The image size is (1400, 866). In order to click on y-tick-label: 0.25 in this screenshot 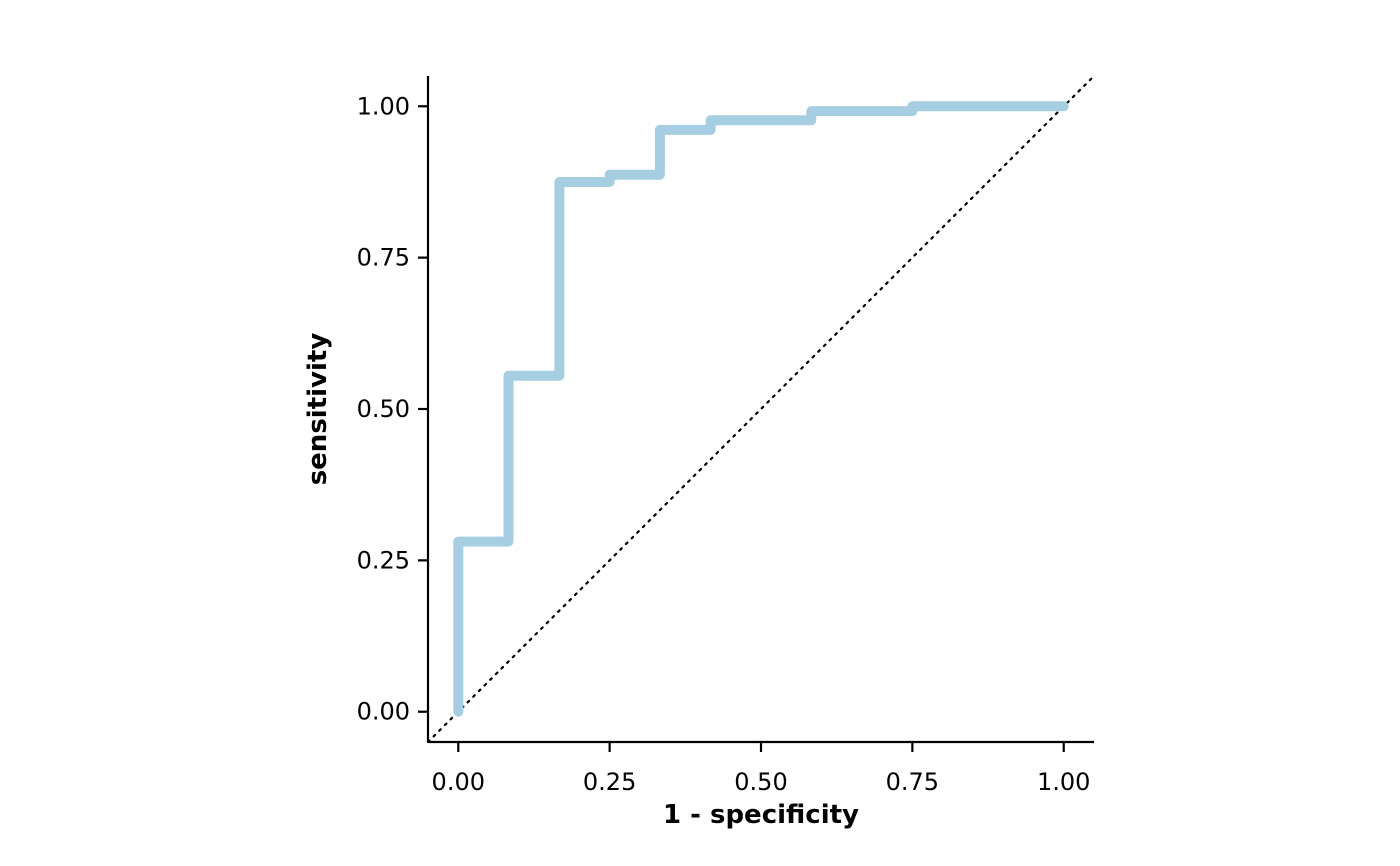, I will do `click(383, 560)`.